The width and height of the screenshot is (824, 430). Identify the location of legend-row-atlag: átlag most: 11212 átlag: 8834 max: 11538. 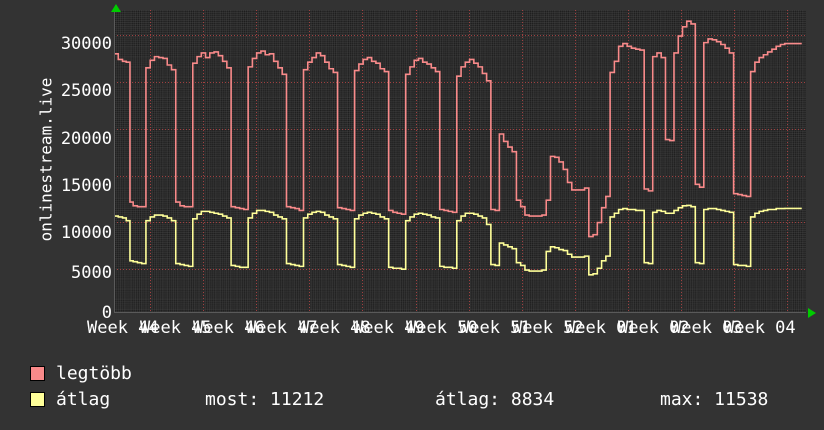
(425, 401).